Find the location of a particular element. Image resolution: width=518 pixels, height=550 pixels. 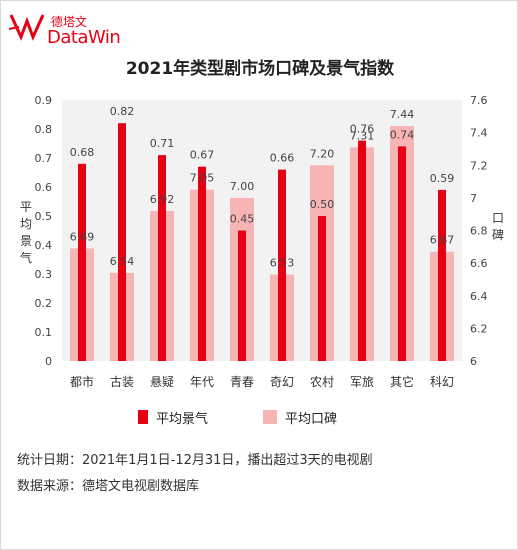

value-label-jingqi: 0.66 is located at coordinates (282, 158).